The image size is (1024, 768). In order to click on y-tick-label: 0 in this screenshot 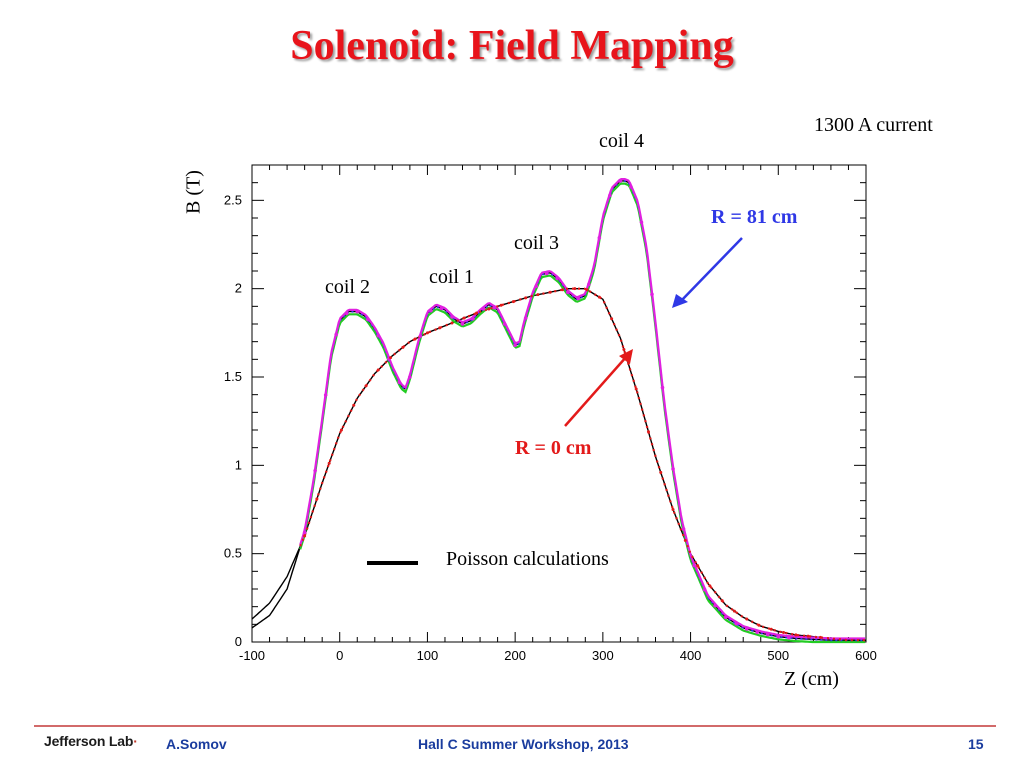, I will do `click(238, 641)`.